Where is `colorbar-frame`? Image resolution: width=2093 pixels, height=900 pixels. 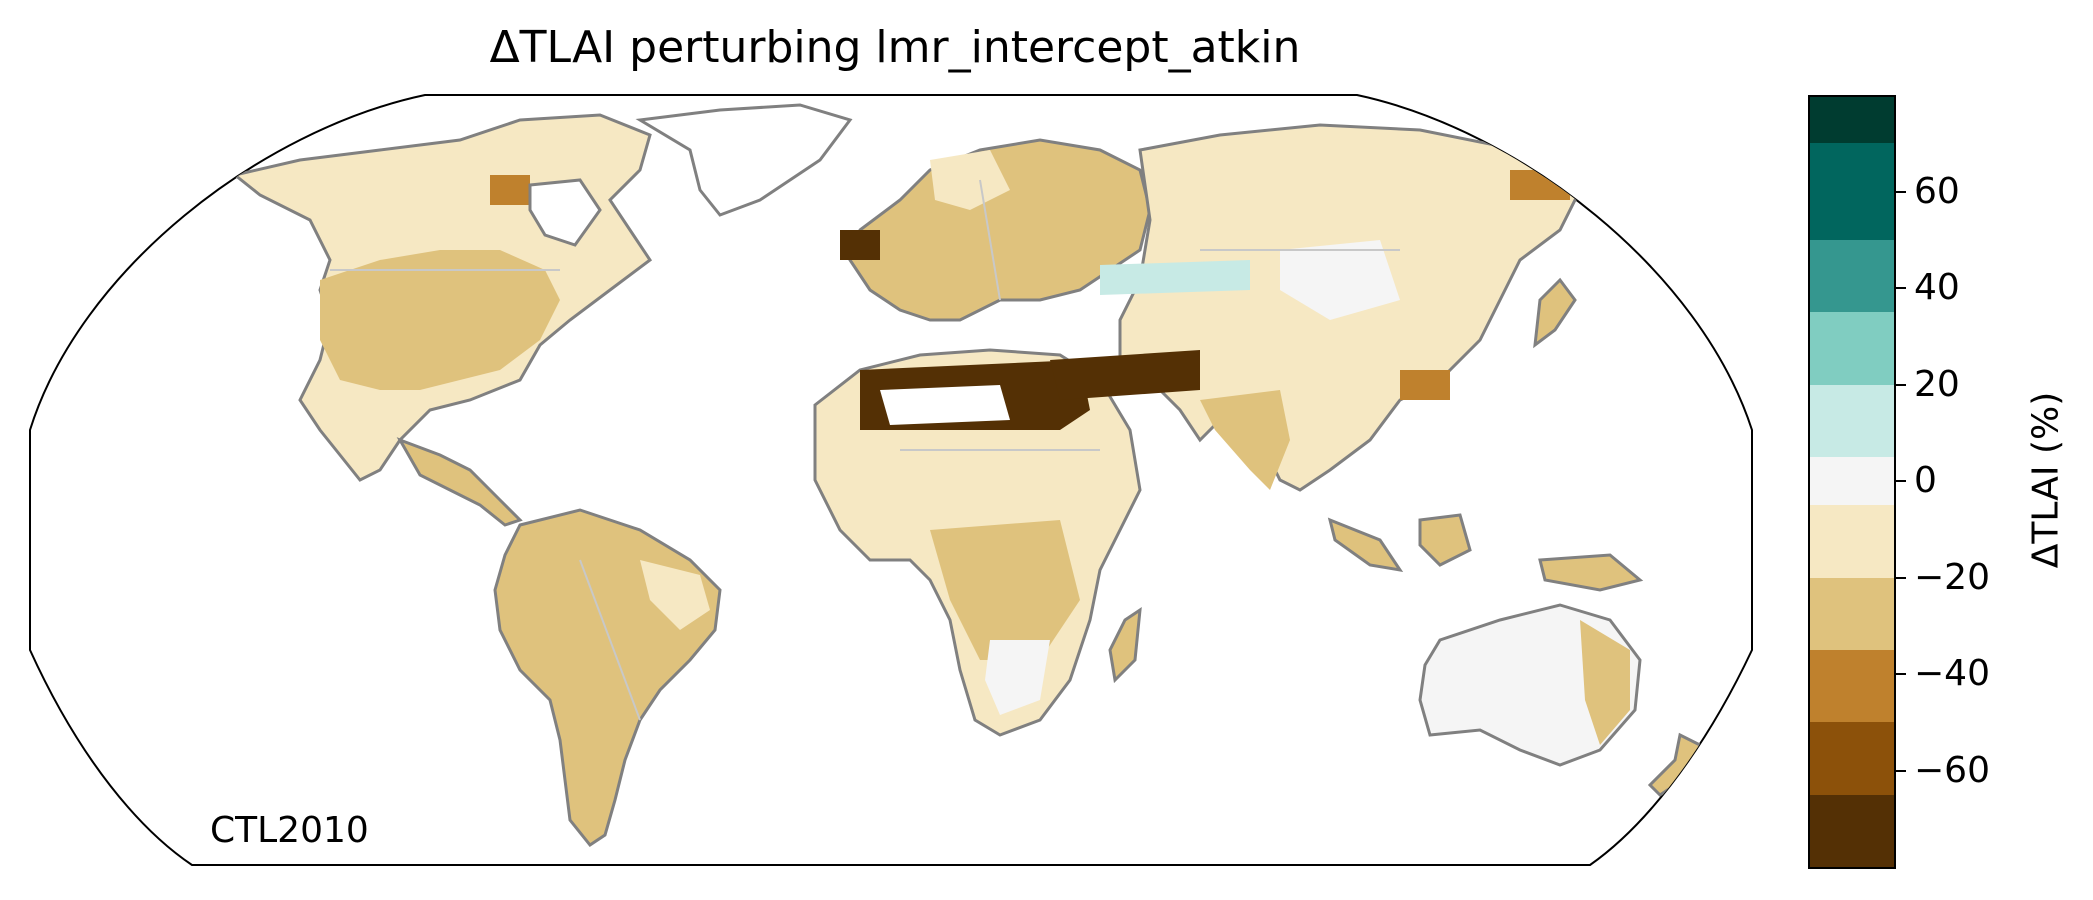 colorbar-frame is located at coordinates (1852, 482).